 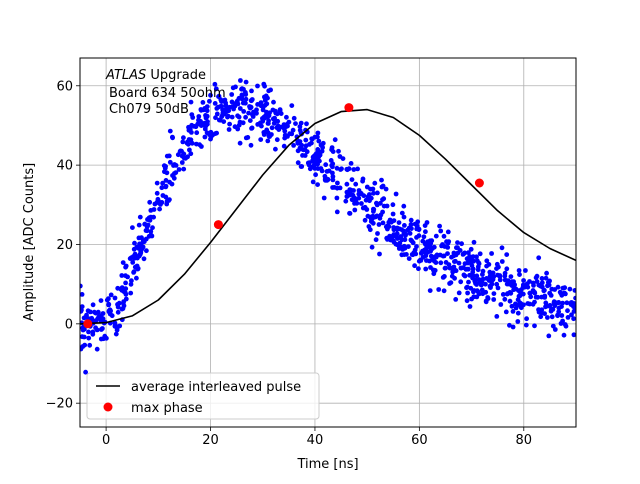 I want to click on x-axis-ticks: 0 20 40 60 80, so click(x=317, y=437).